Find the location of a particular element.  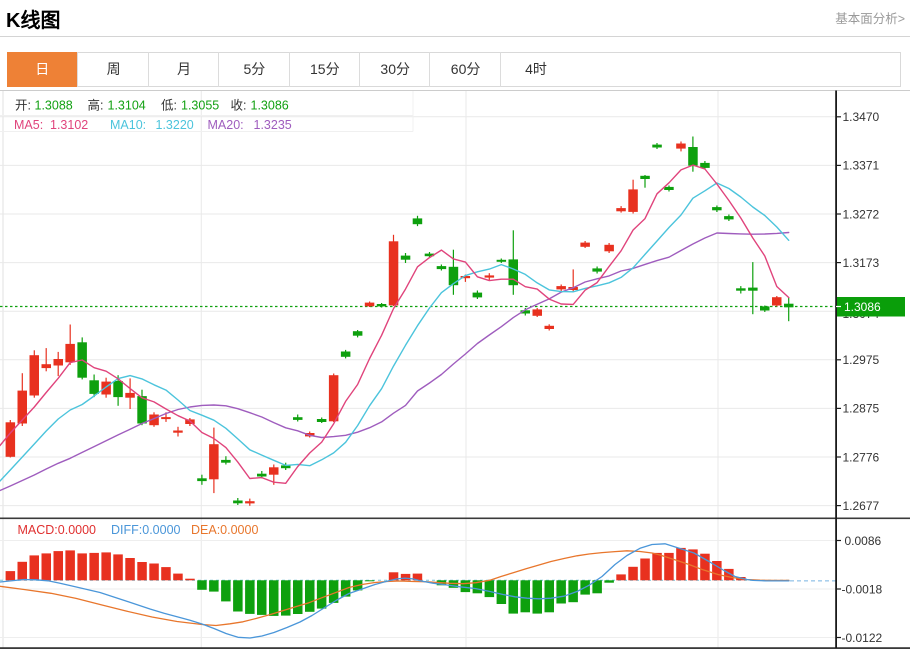

svg-text: 低: is located at coordinates (169, 105).